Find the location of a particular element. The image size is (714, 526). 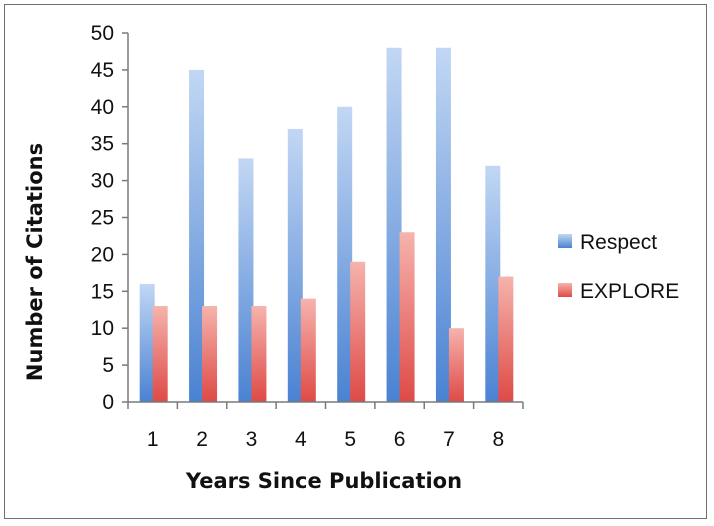

y-tick-label: 50 is located at coordinates (102, 33).